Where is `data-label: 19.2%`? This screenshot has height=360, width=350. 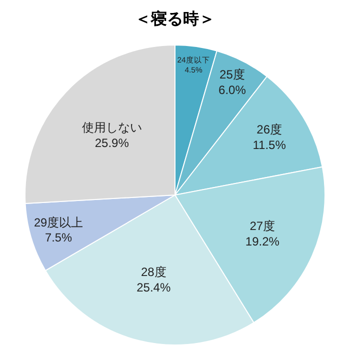 data-label: 19.2% is located at coordinates (262, 241).